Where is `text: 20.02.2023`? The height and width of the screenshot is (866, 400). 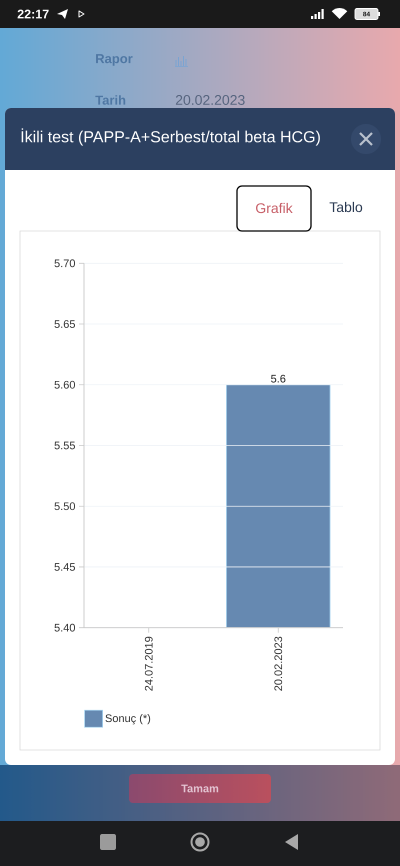
text: 20.02.2023 is located at coordinates (210, 100).